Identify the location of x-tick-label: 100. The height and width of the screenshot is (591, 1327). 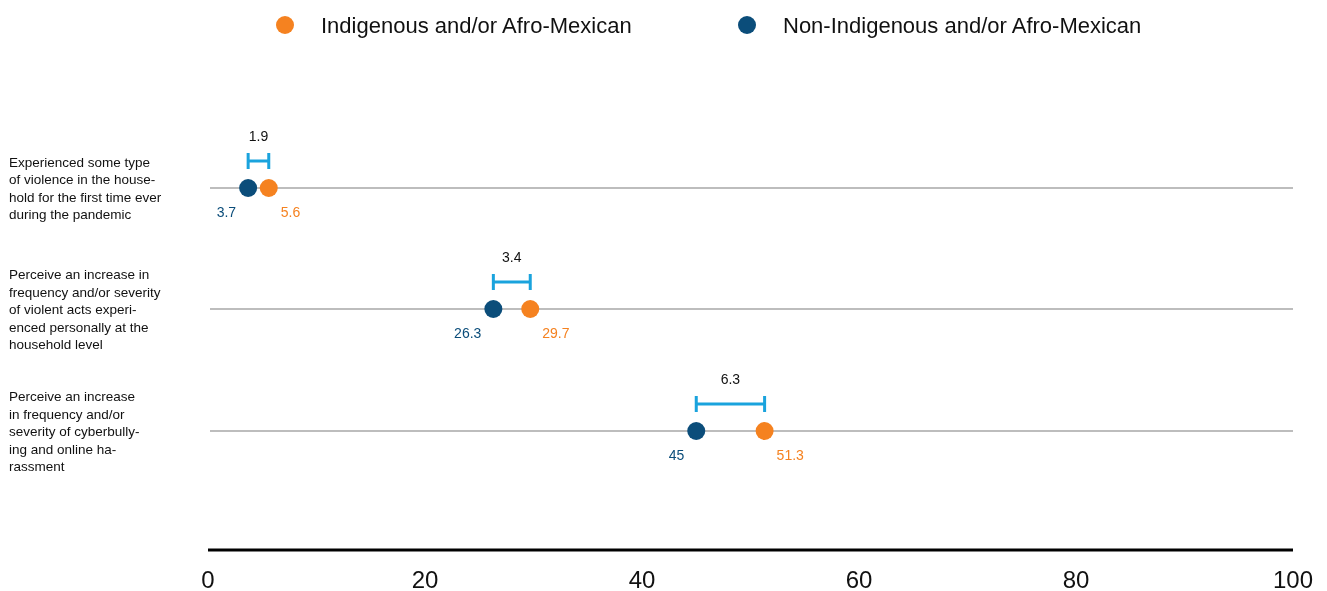
(1293, 578).